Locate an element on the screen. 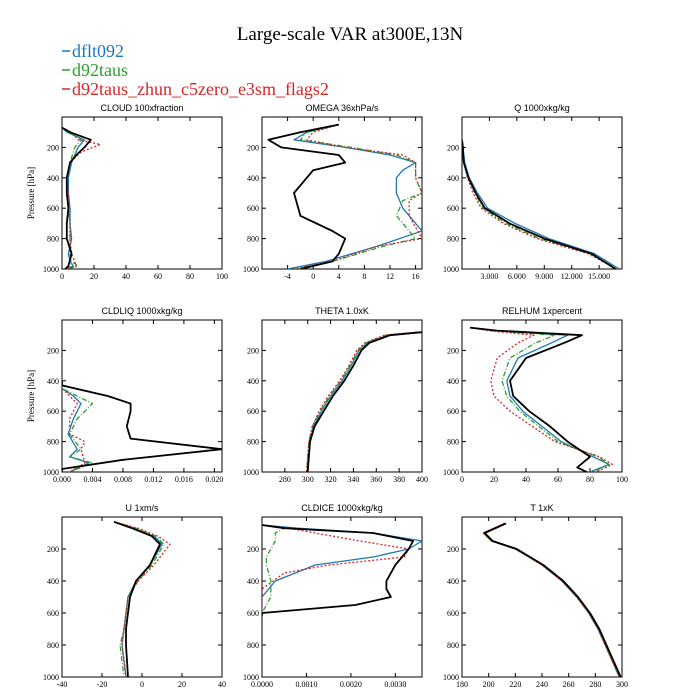  x-tick-label: 360 is located at coordinates (376, 479).